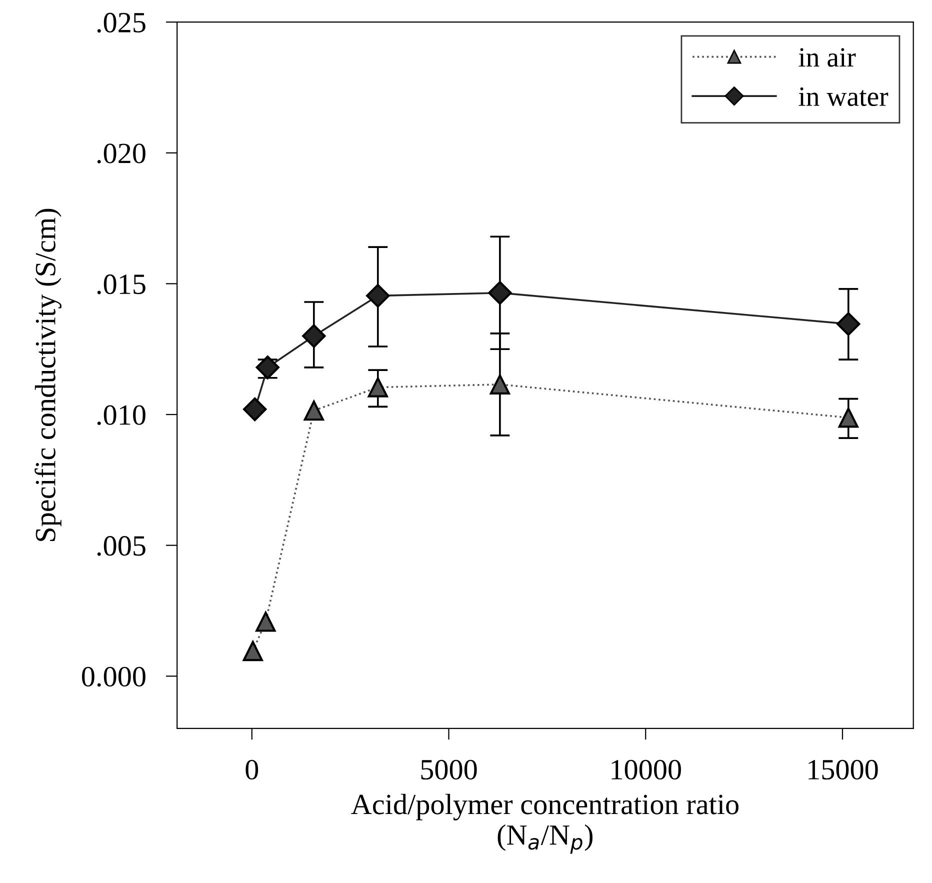 The height and width of the screenshot is (883, 932). I want to click on y-tick-label: .020, so click(121, 154).